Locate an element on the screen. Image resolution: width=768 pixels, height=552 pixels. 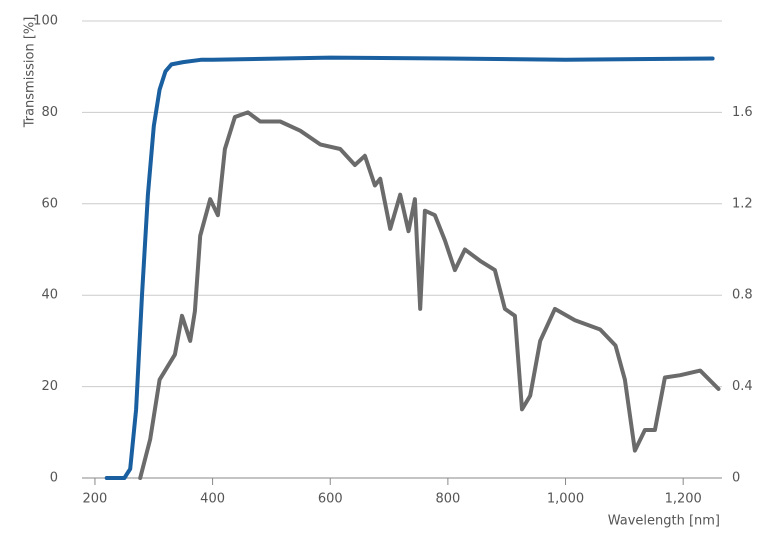
y-tick-label: 100 is located at coordinates (45, 21).